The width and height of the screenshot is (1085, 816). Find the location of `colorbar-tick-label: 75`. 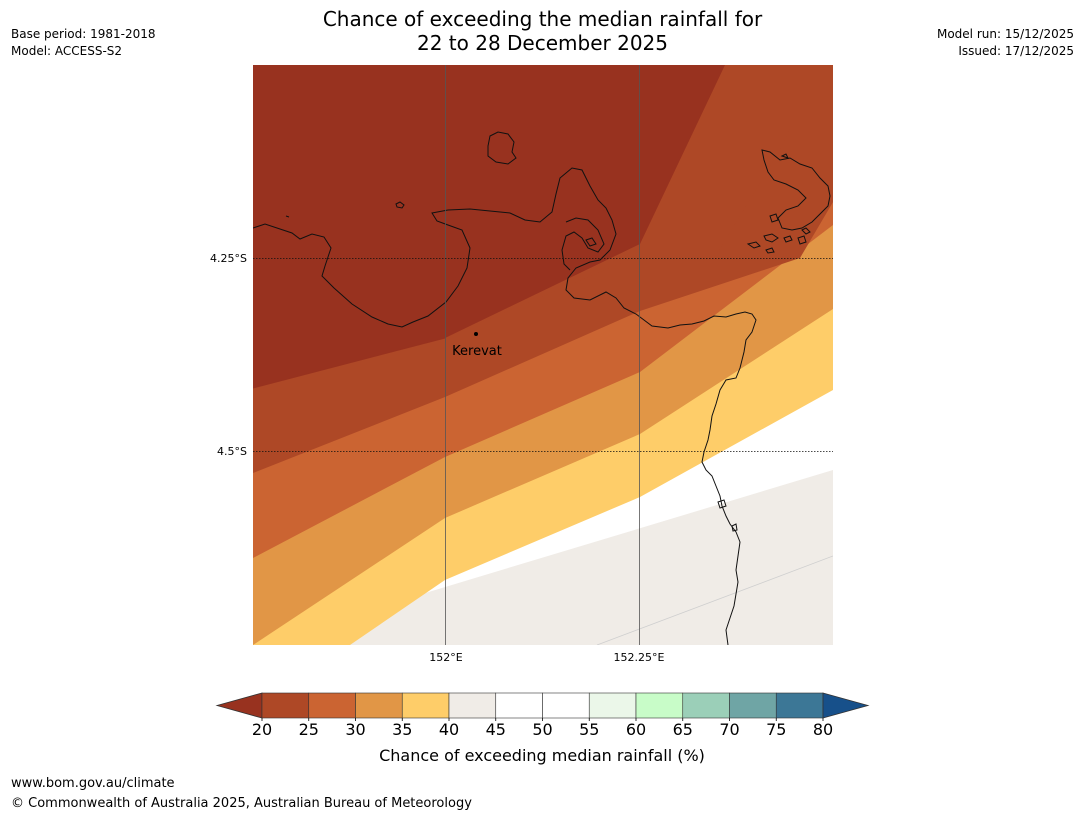

colorbar-tick-label: 75 is located at coordinates (776, 729).